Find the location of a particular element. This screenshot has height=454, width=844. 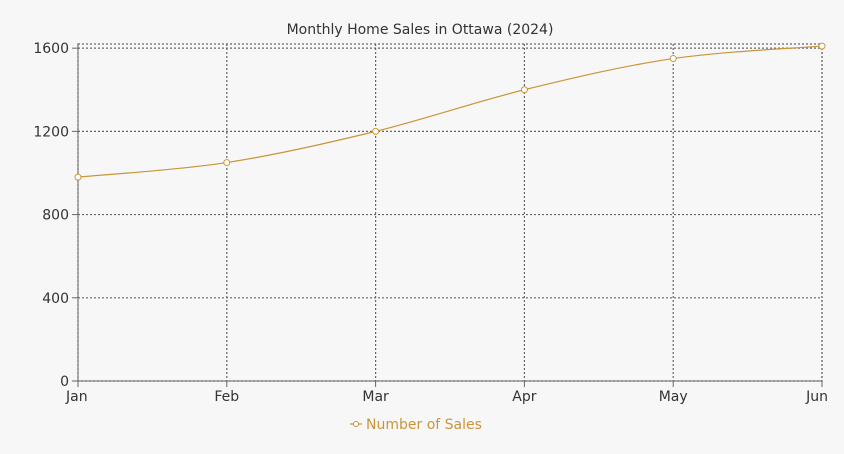

x-tick-label: Feb is located at coordinates (226, 397).